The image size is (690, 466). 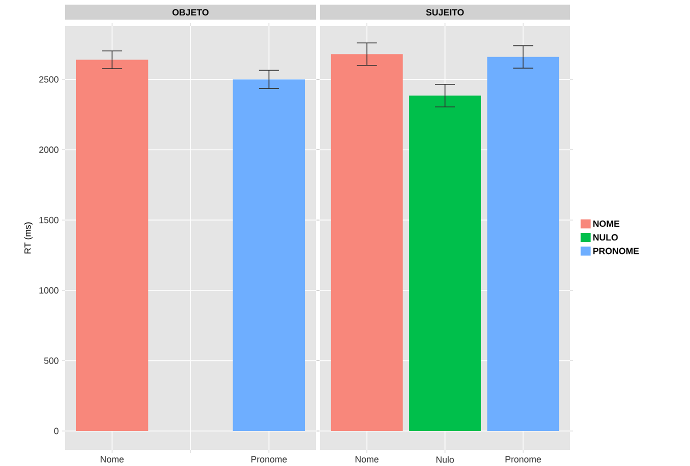 I want to click on chart-title: OBJETO, so click(x=190, y=12).